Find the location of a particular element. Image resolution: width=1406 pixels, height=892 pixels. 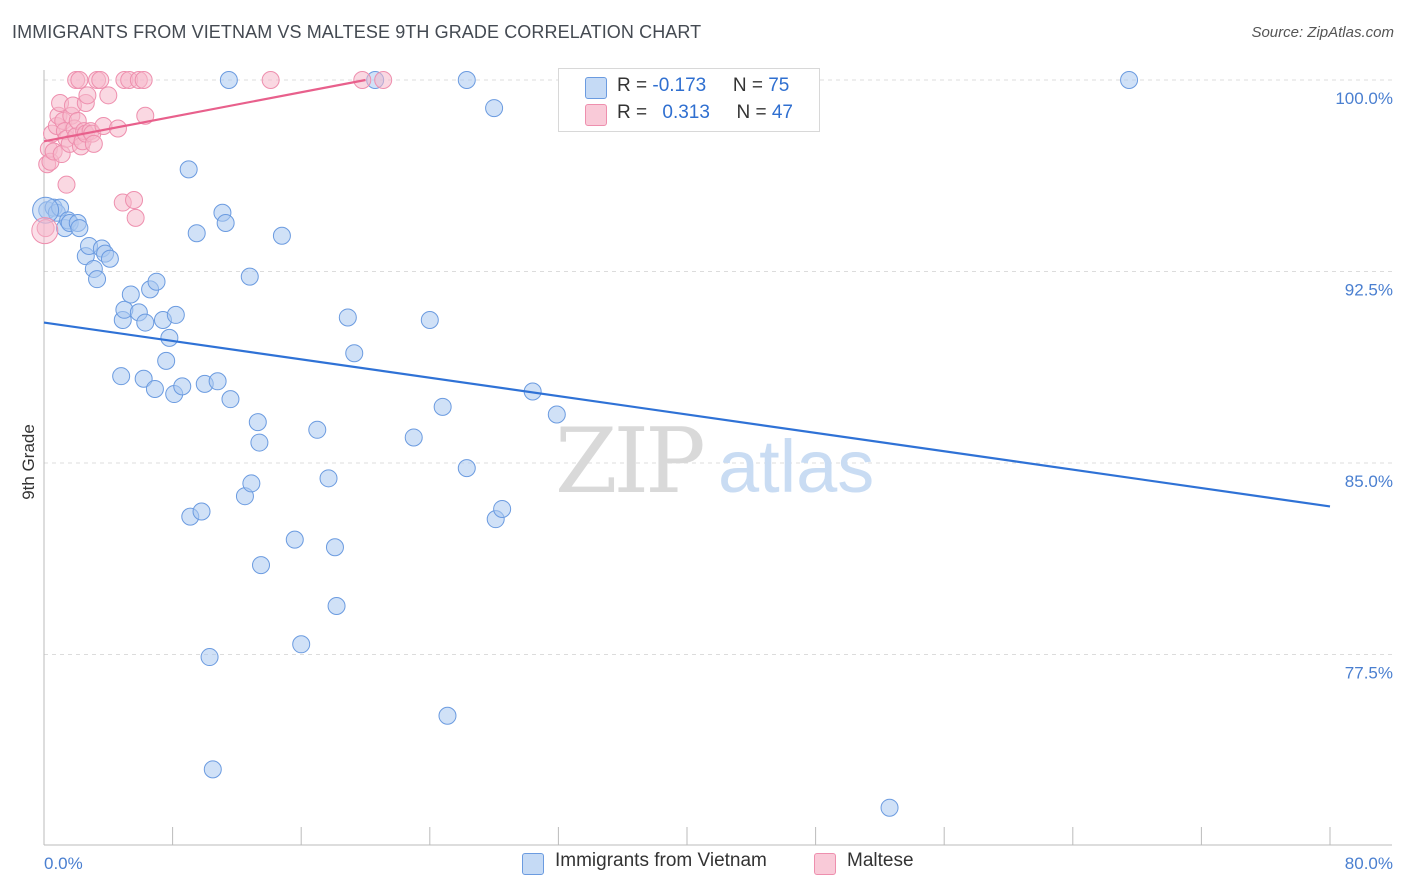

maltese-point-cluster is located at coordinates (45, 231).